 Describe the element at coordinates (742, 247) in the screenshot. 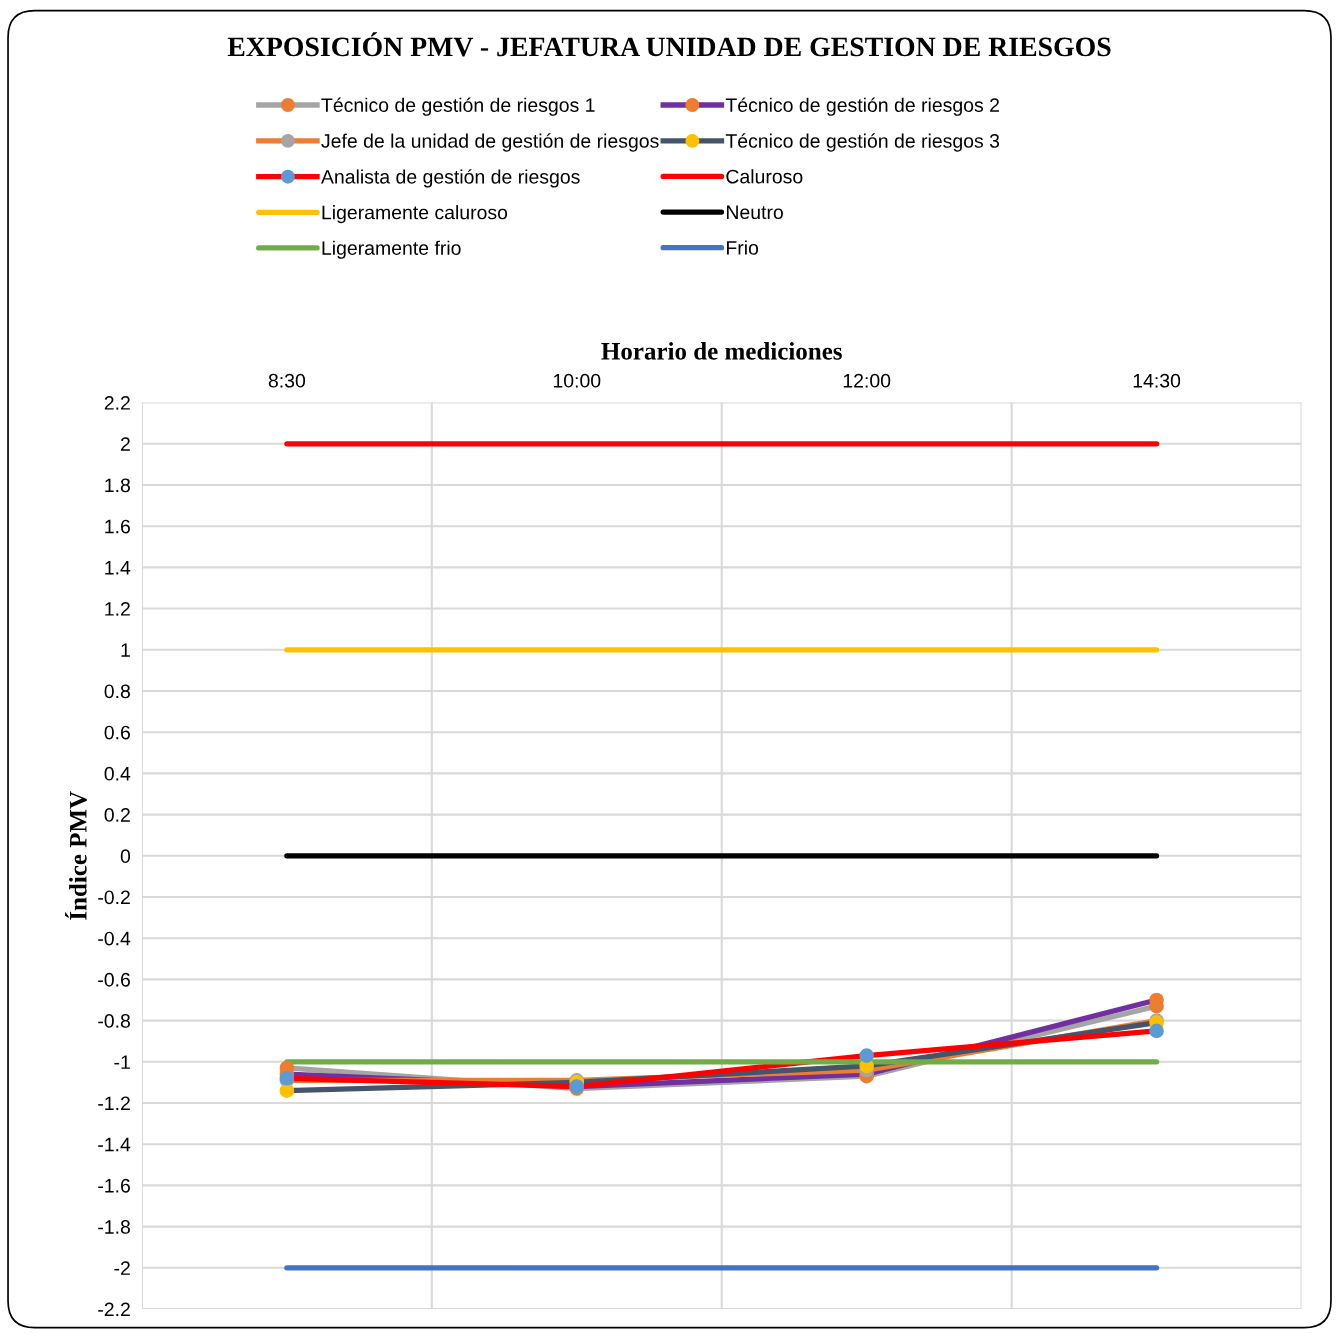

I see `legend-label: Frio` at that location.